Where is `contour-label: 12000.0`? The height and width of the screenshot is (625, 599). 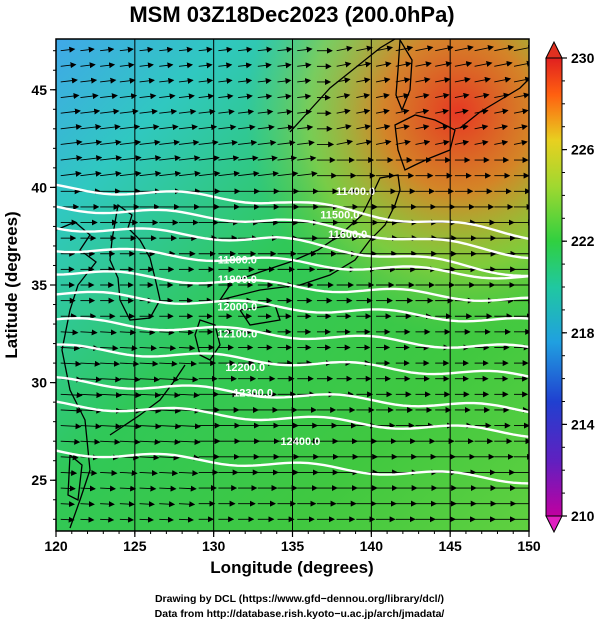
contour-label: 12000.0 is located at coordinates (237, 307).